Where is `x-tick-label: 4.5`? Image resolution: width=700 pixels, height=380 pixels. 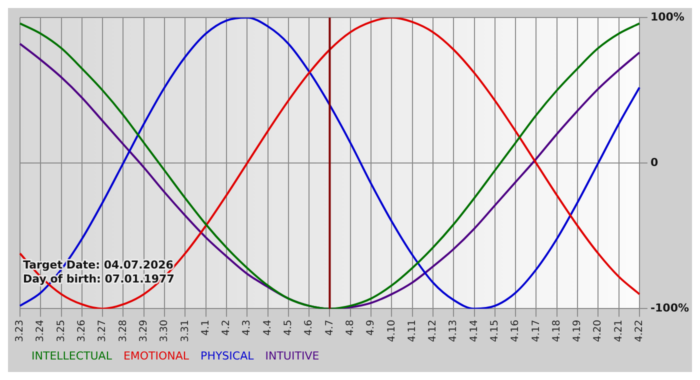 x-tick-label: 4.5 is located at coordinates (288, 328).